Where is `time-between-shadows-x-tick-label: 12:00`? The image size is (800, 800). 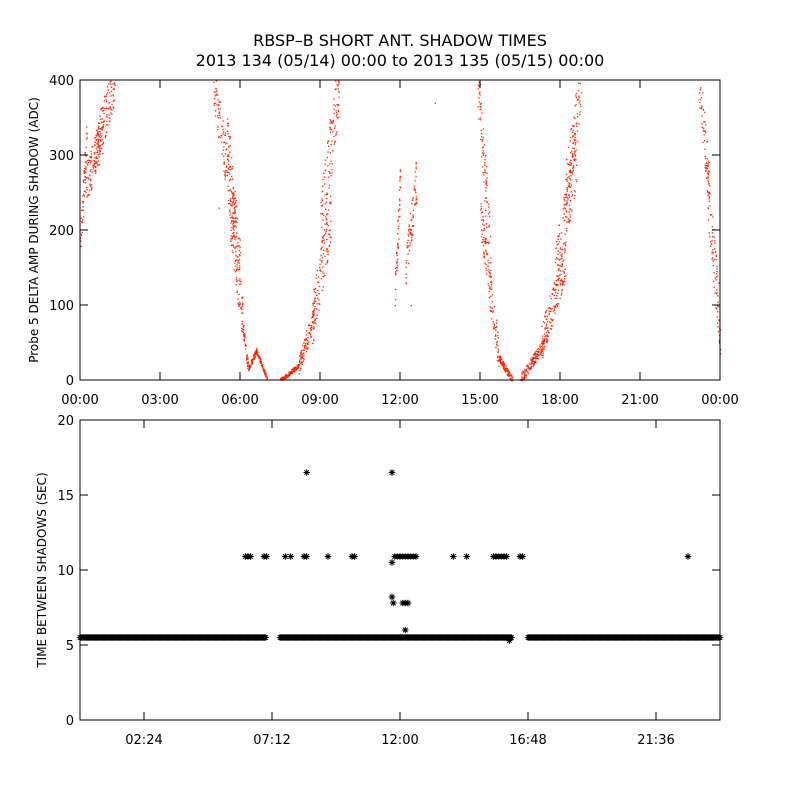 time-between-shadows-x-tick-label: 12:00 is located at coordinates (399, 740).